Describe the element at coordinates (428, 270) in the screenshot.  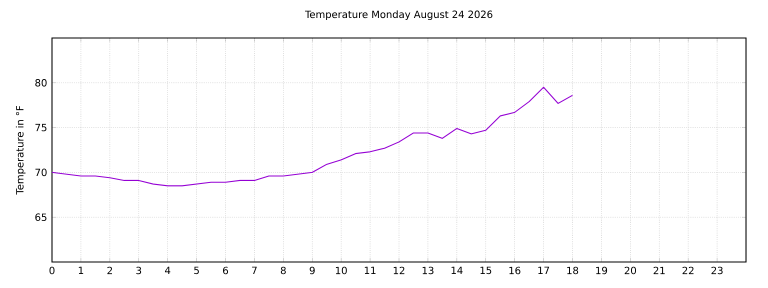
I see `x-tick-label: 13` at that location.